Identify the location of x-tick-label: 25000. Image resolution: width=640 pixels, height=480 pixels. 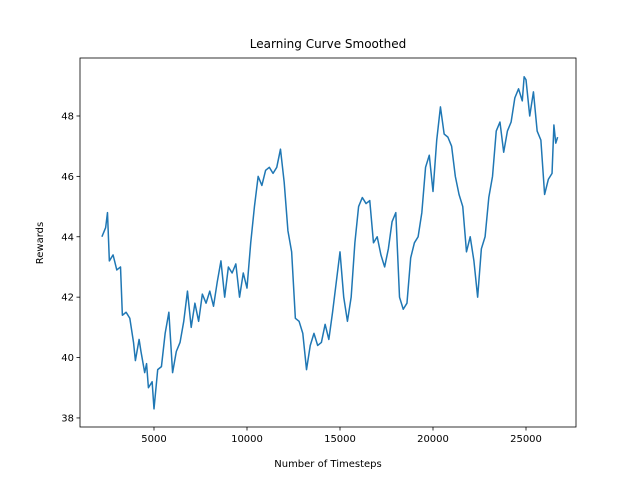
(526, 439).